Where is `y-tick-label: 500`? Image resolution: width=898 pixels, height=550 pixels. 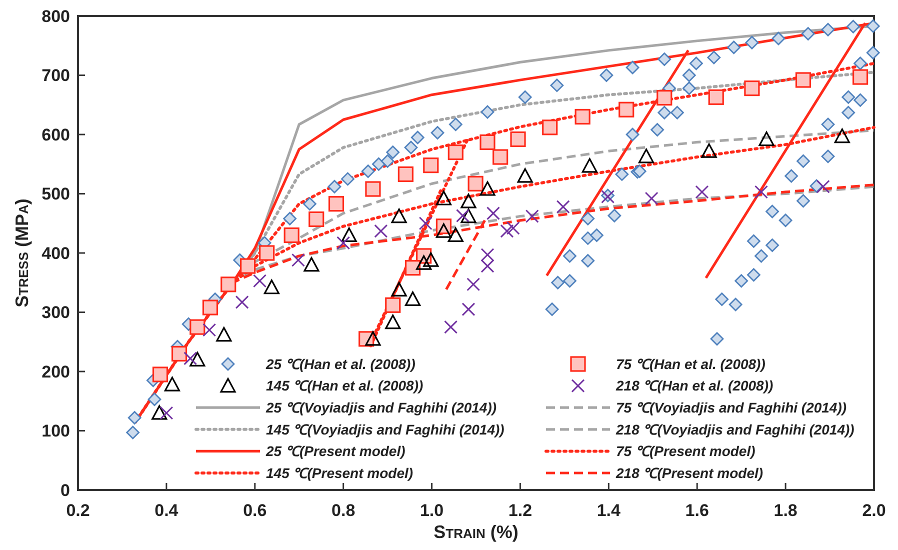 y-tick-label: 500 is located at coordinates (56, 194).